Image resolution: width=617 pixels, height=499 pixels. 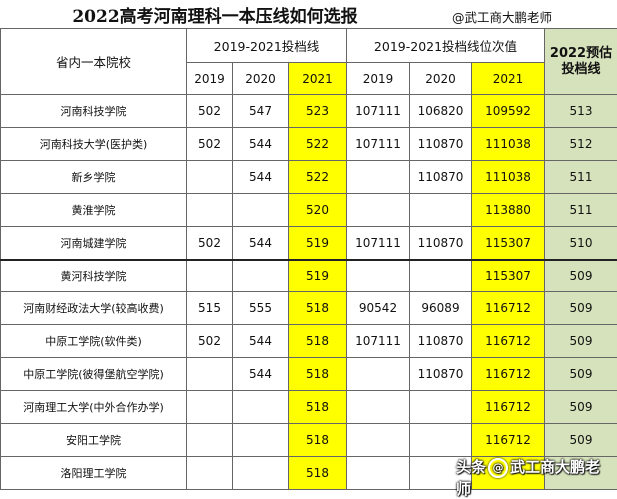 What do you see at coordinates (94, 210) in the screenshot?
I see `school-name-cell: 黄淮学院` at bounding box center [94, 210].